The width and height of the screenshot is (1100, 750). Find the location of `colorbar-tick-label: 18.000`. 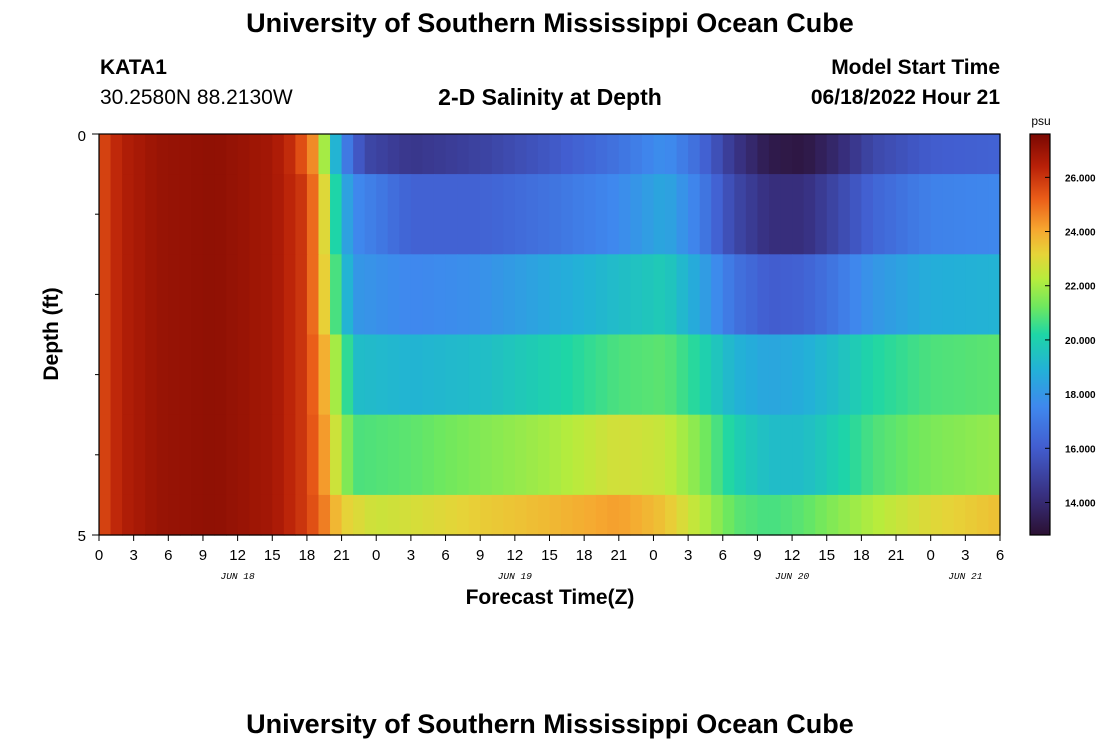

colorbar-tick-label: 18.000 is located at coordinates (1080, 395).